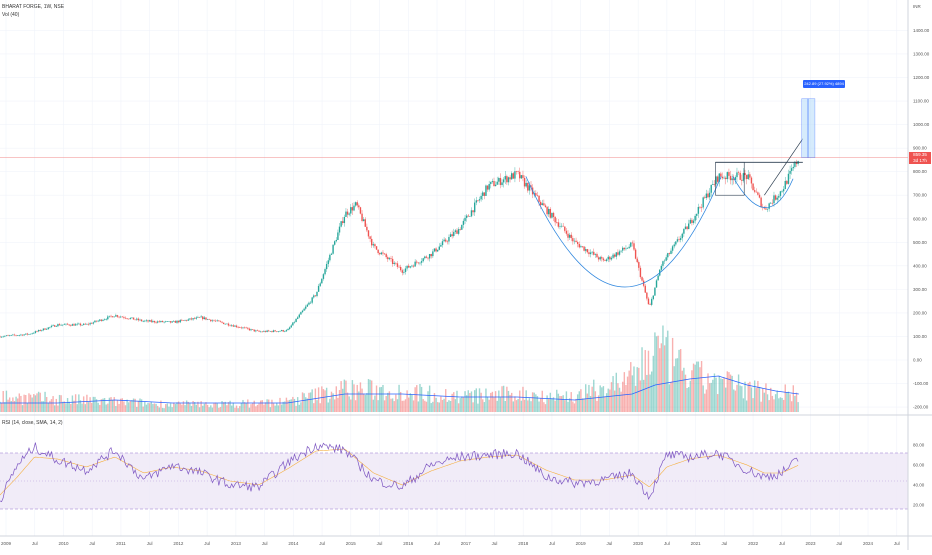 Image resolution: width=932 pixels, height=555 pixels. Describe the element at coordinates (623, 232) in the screenshot. I see `cup-curve` at that location.